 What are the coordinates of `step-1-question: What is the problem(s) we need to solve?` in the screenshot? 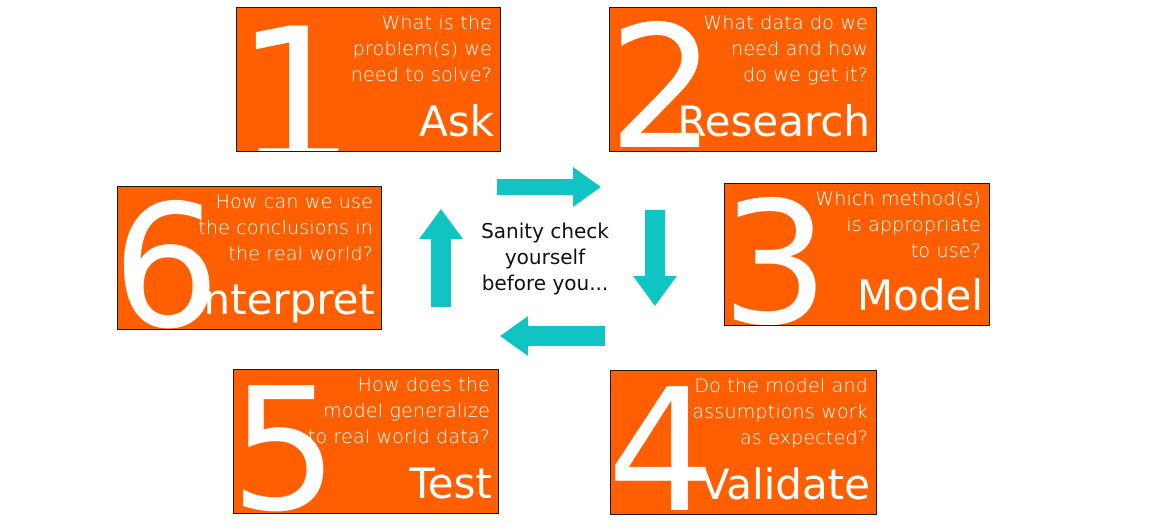 It's located at (421, 49).